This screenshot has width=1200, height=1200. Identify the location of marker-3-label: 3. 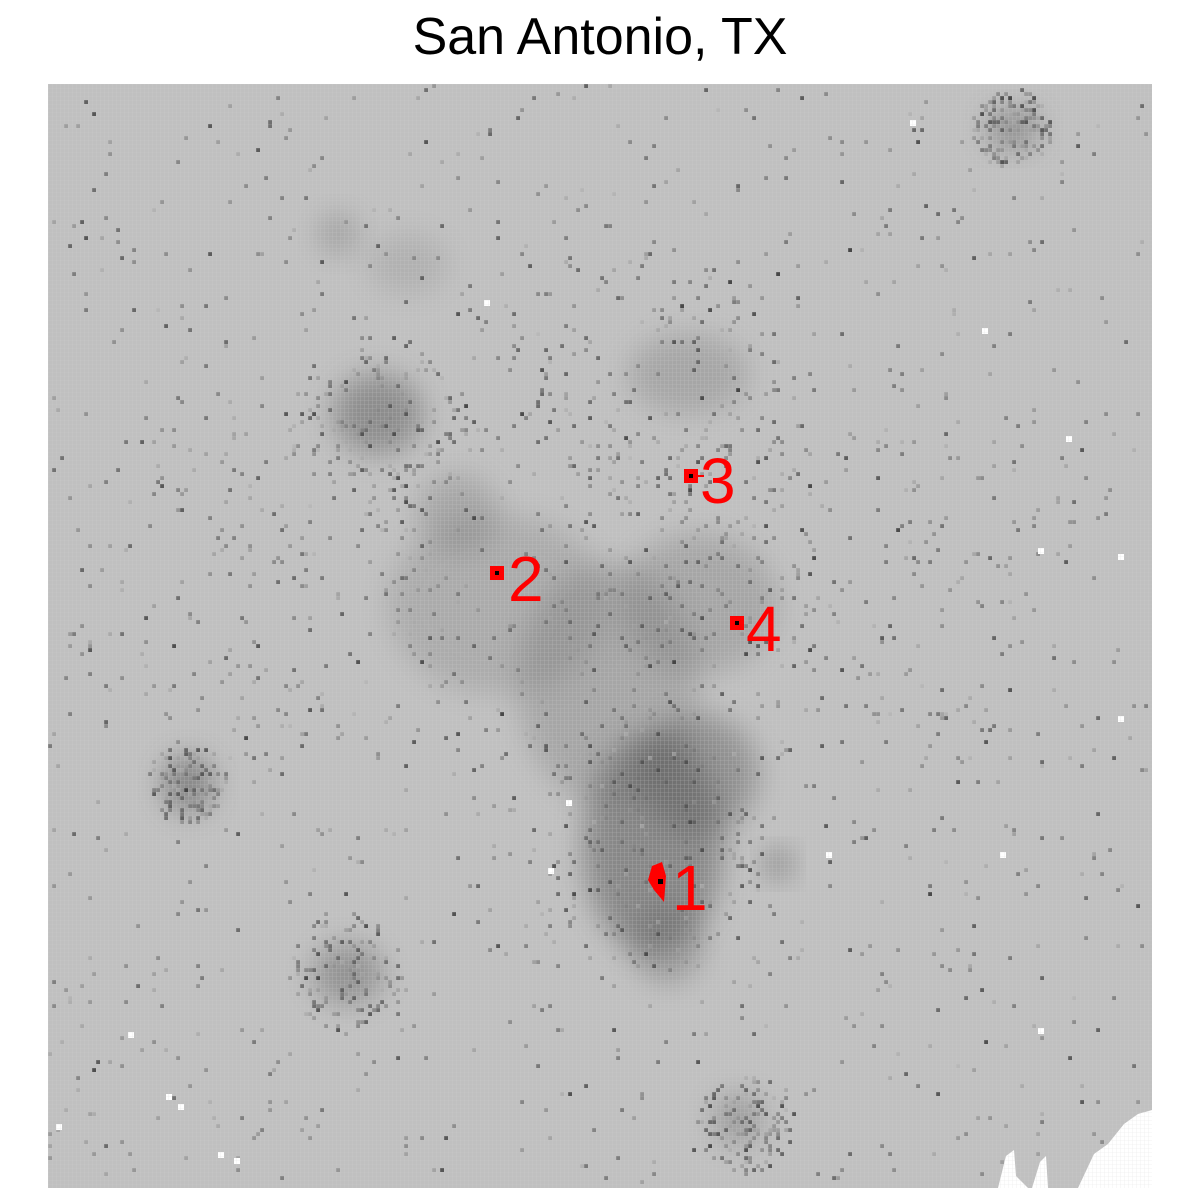
(718, 481).